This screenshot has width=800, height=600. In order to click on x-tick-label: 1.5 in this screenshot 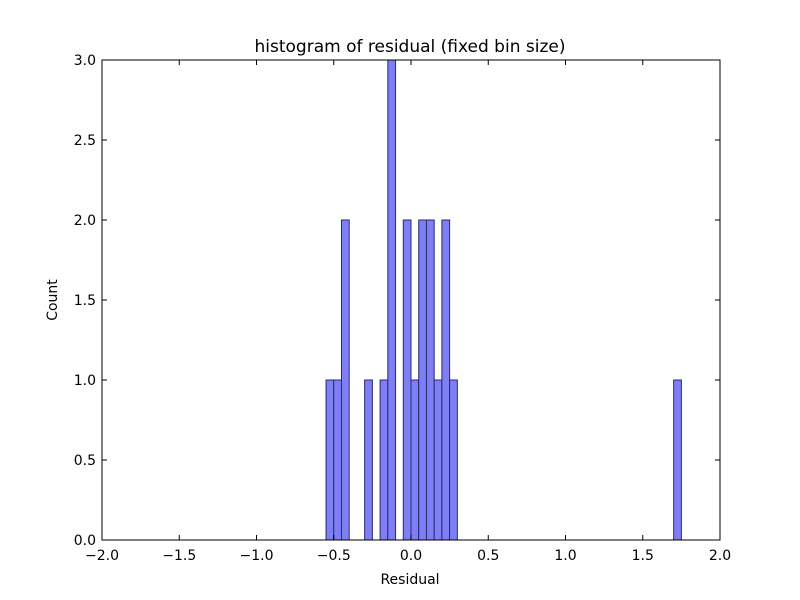, I will do `click(643, 556)`.